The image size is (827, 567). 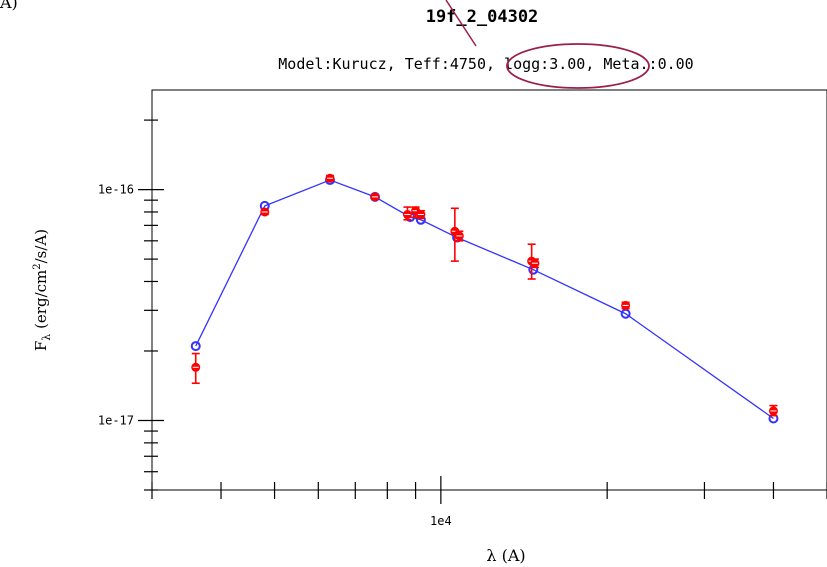 I want to click on annotation-pointer-line, so click(x=461, y=23).